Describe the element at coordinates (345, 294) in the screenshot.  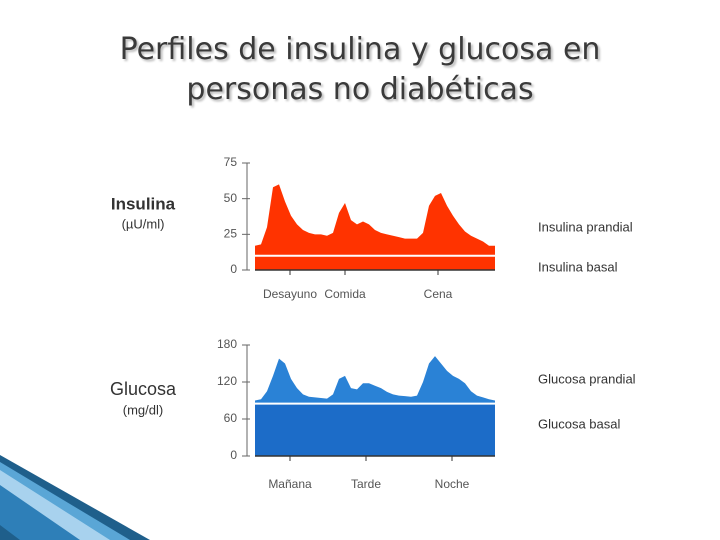
I see `x-tick-label: Comida` at that location.